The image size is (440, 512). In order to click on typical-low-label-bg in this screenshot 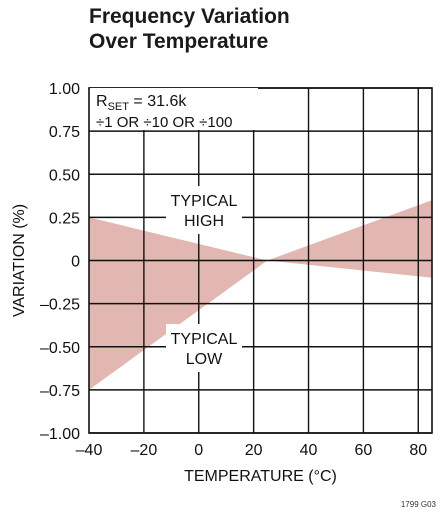, I will do `click(204, 348)`.